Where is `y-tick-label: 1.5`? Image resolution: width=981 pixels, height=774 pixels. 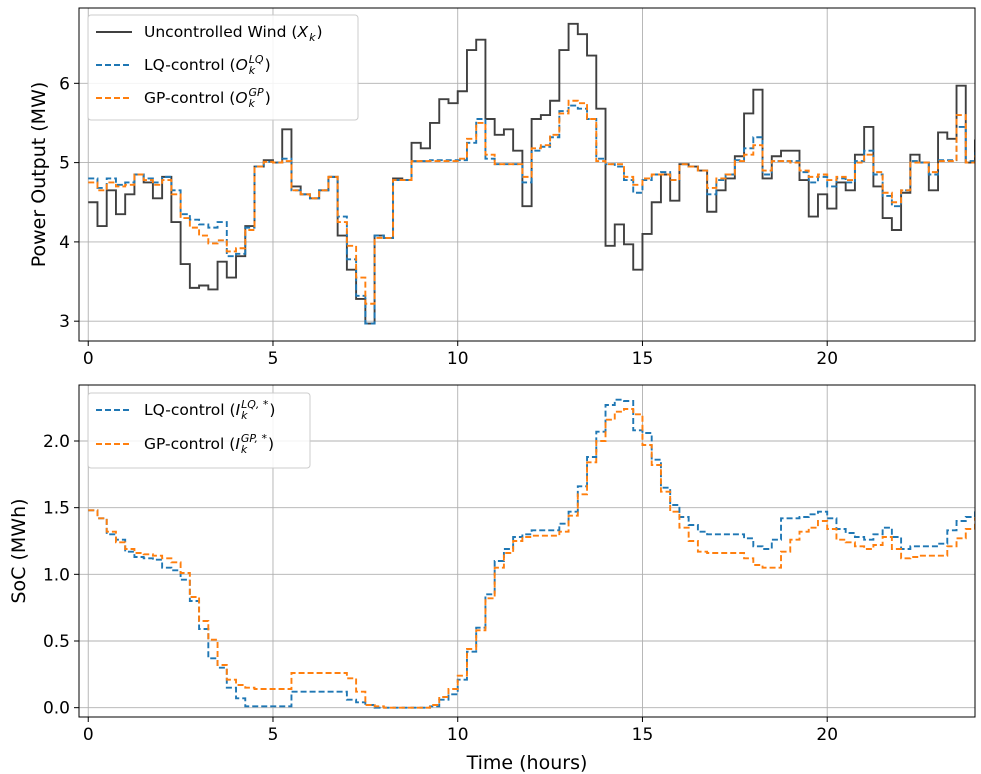
y-tick-label: 1.5 is located at coordinates (56, 509).